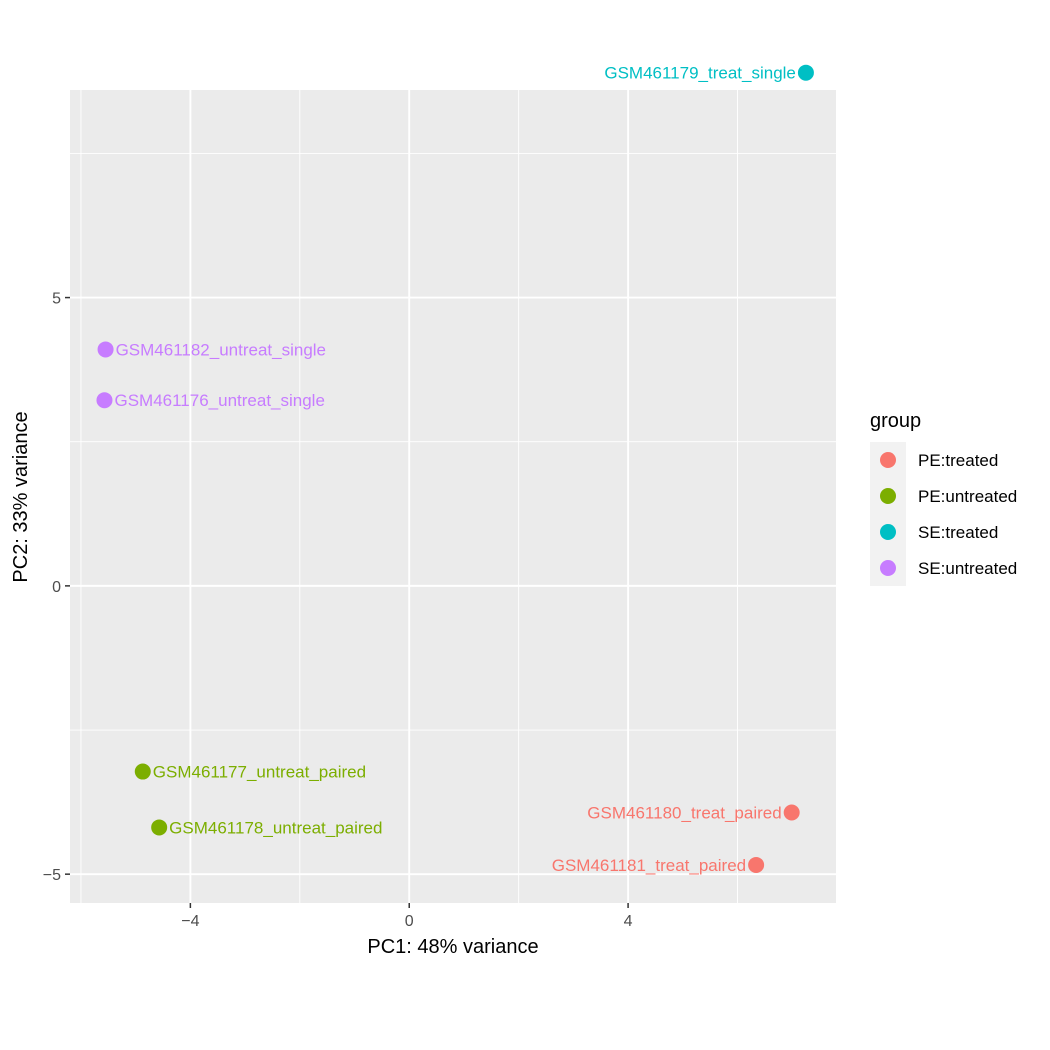 Image resolution: width=1050 pixels, height=1050 pixels. I want to click on legend-entry-label: PE:untreated, so click(967, 496).